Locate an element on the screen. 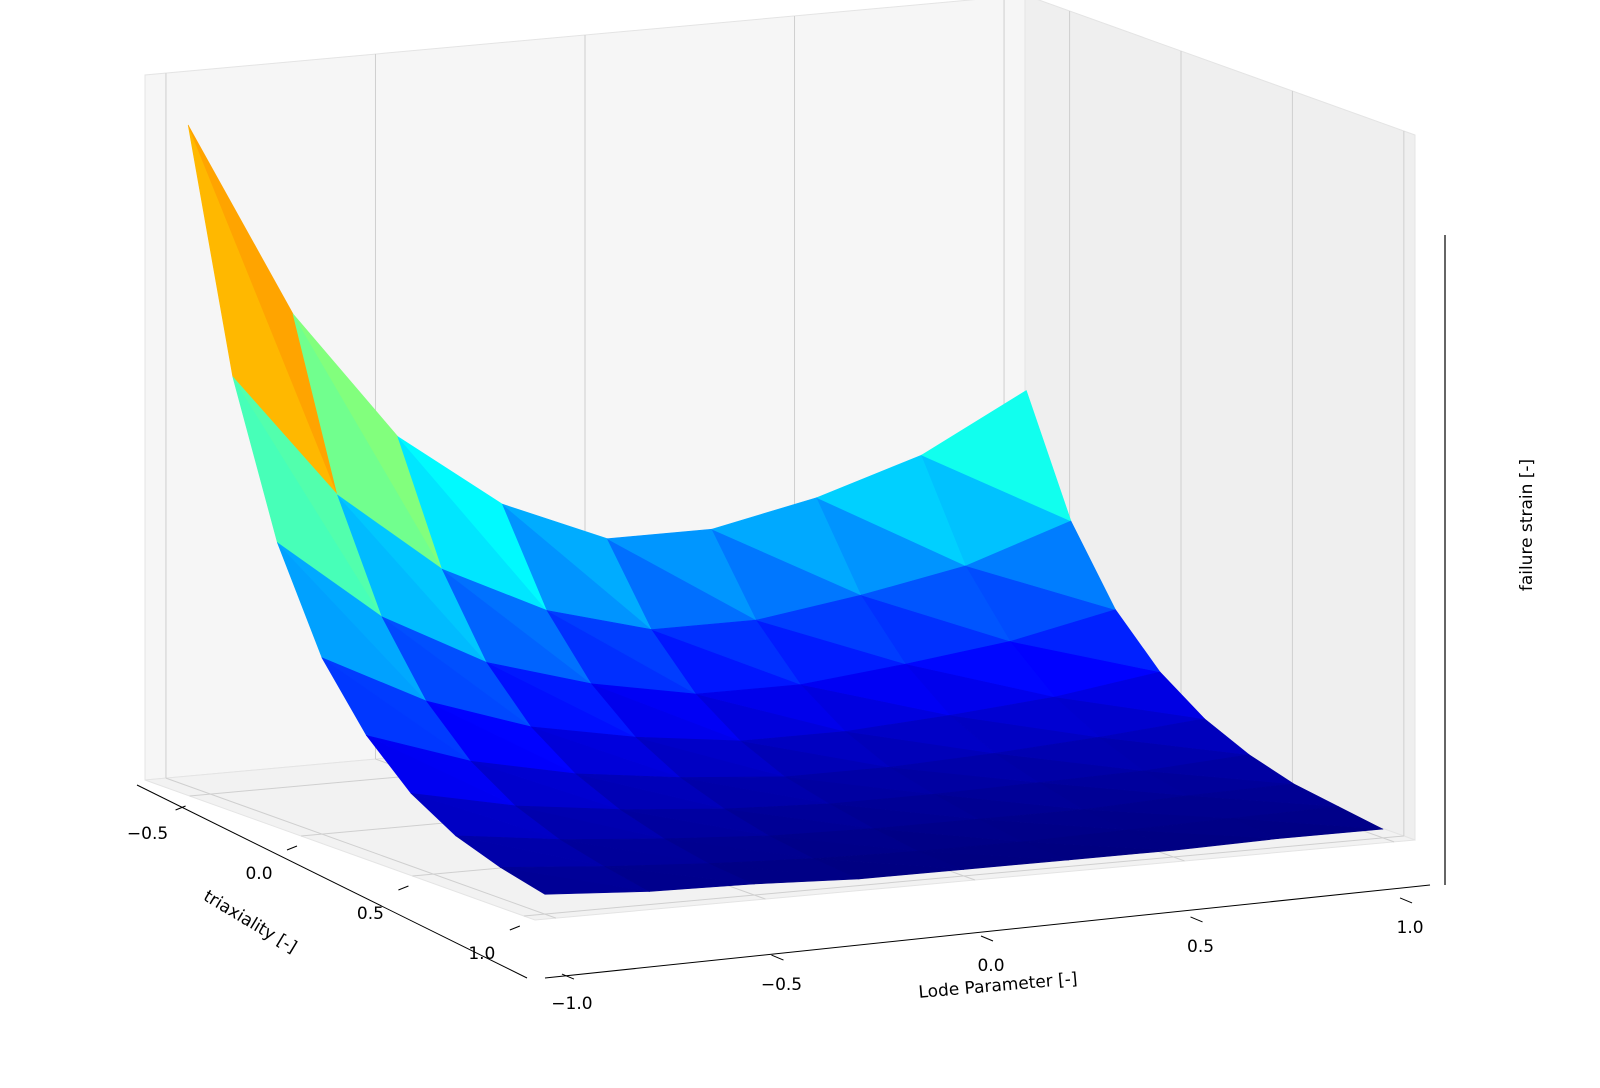 This screenshot has width=1600, height=1088. y-tick-label: 0.5 is located at coordinates (1200, 947).